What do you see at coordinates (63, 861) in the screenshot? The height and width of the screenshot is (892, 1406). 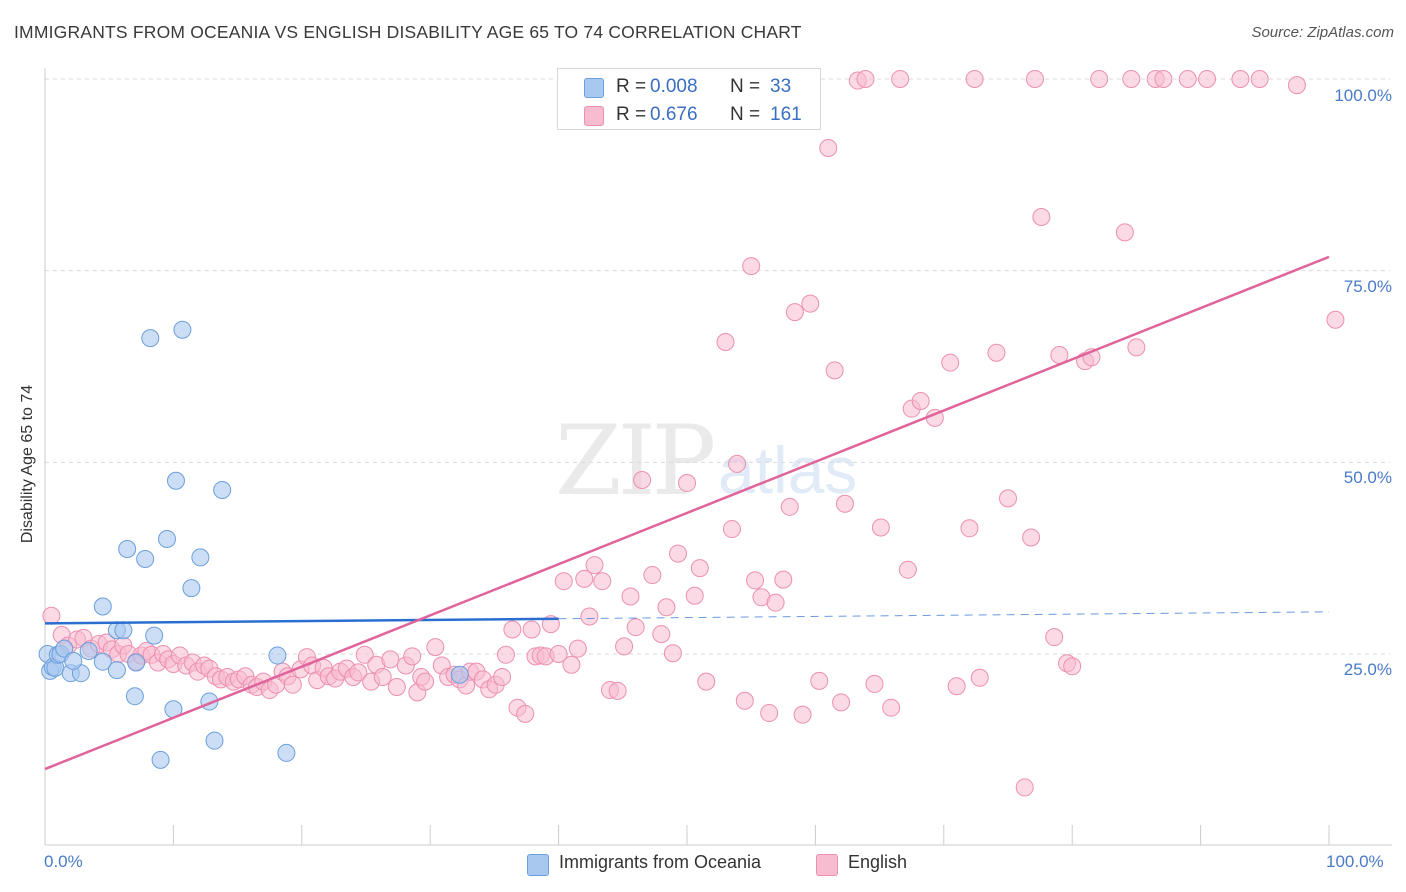 I see `x-tick-label-min: 0.0%` at bounding box center [63, 861].